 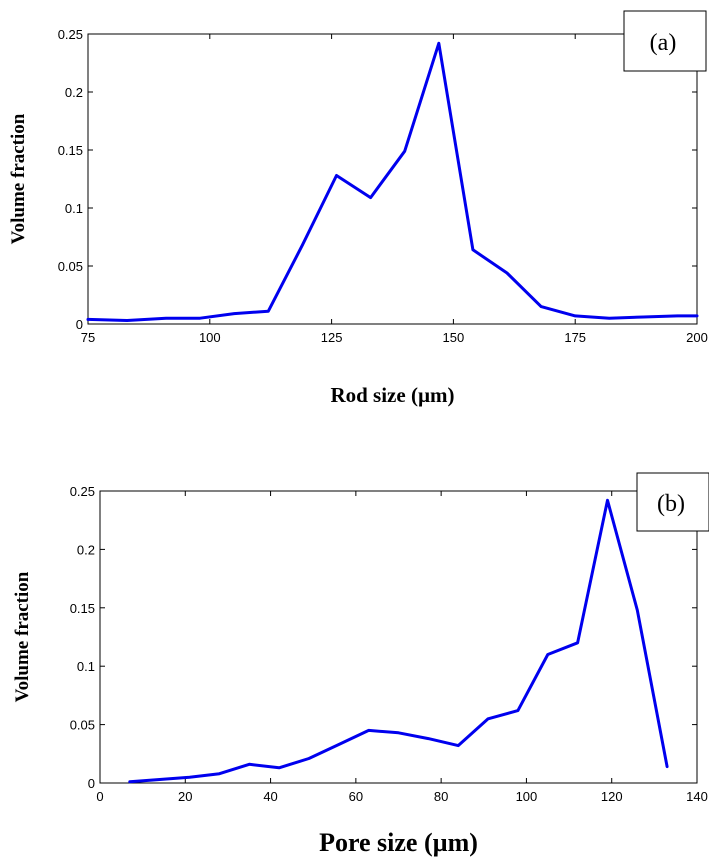 What do you see at coordinates (697, 796) in the screenshot?
I see `x-tick-label: 140` at bounding box center [697, 796].